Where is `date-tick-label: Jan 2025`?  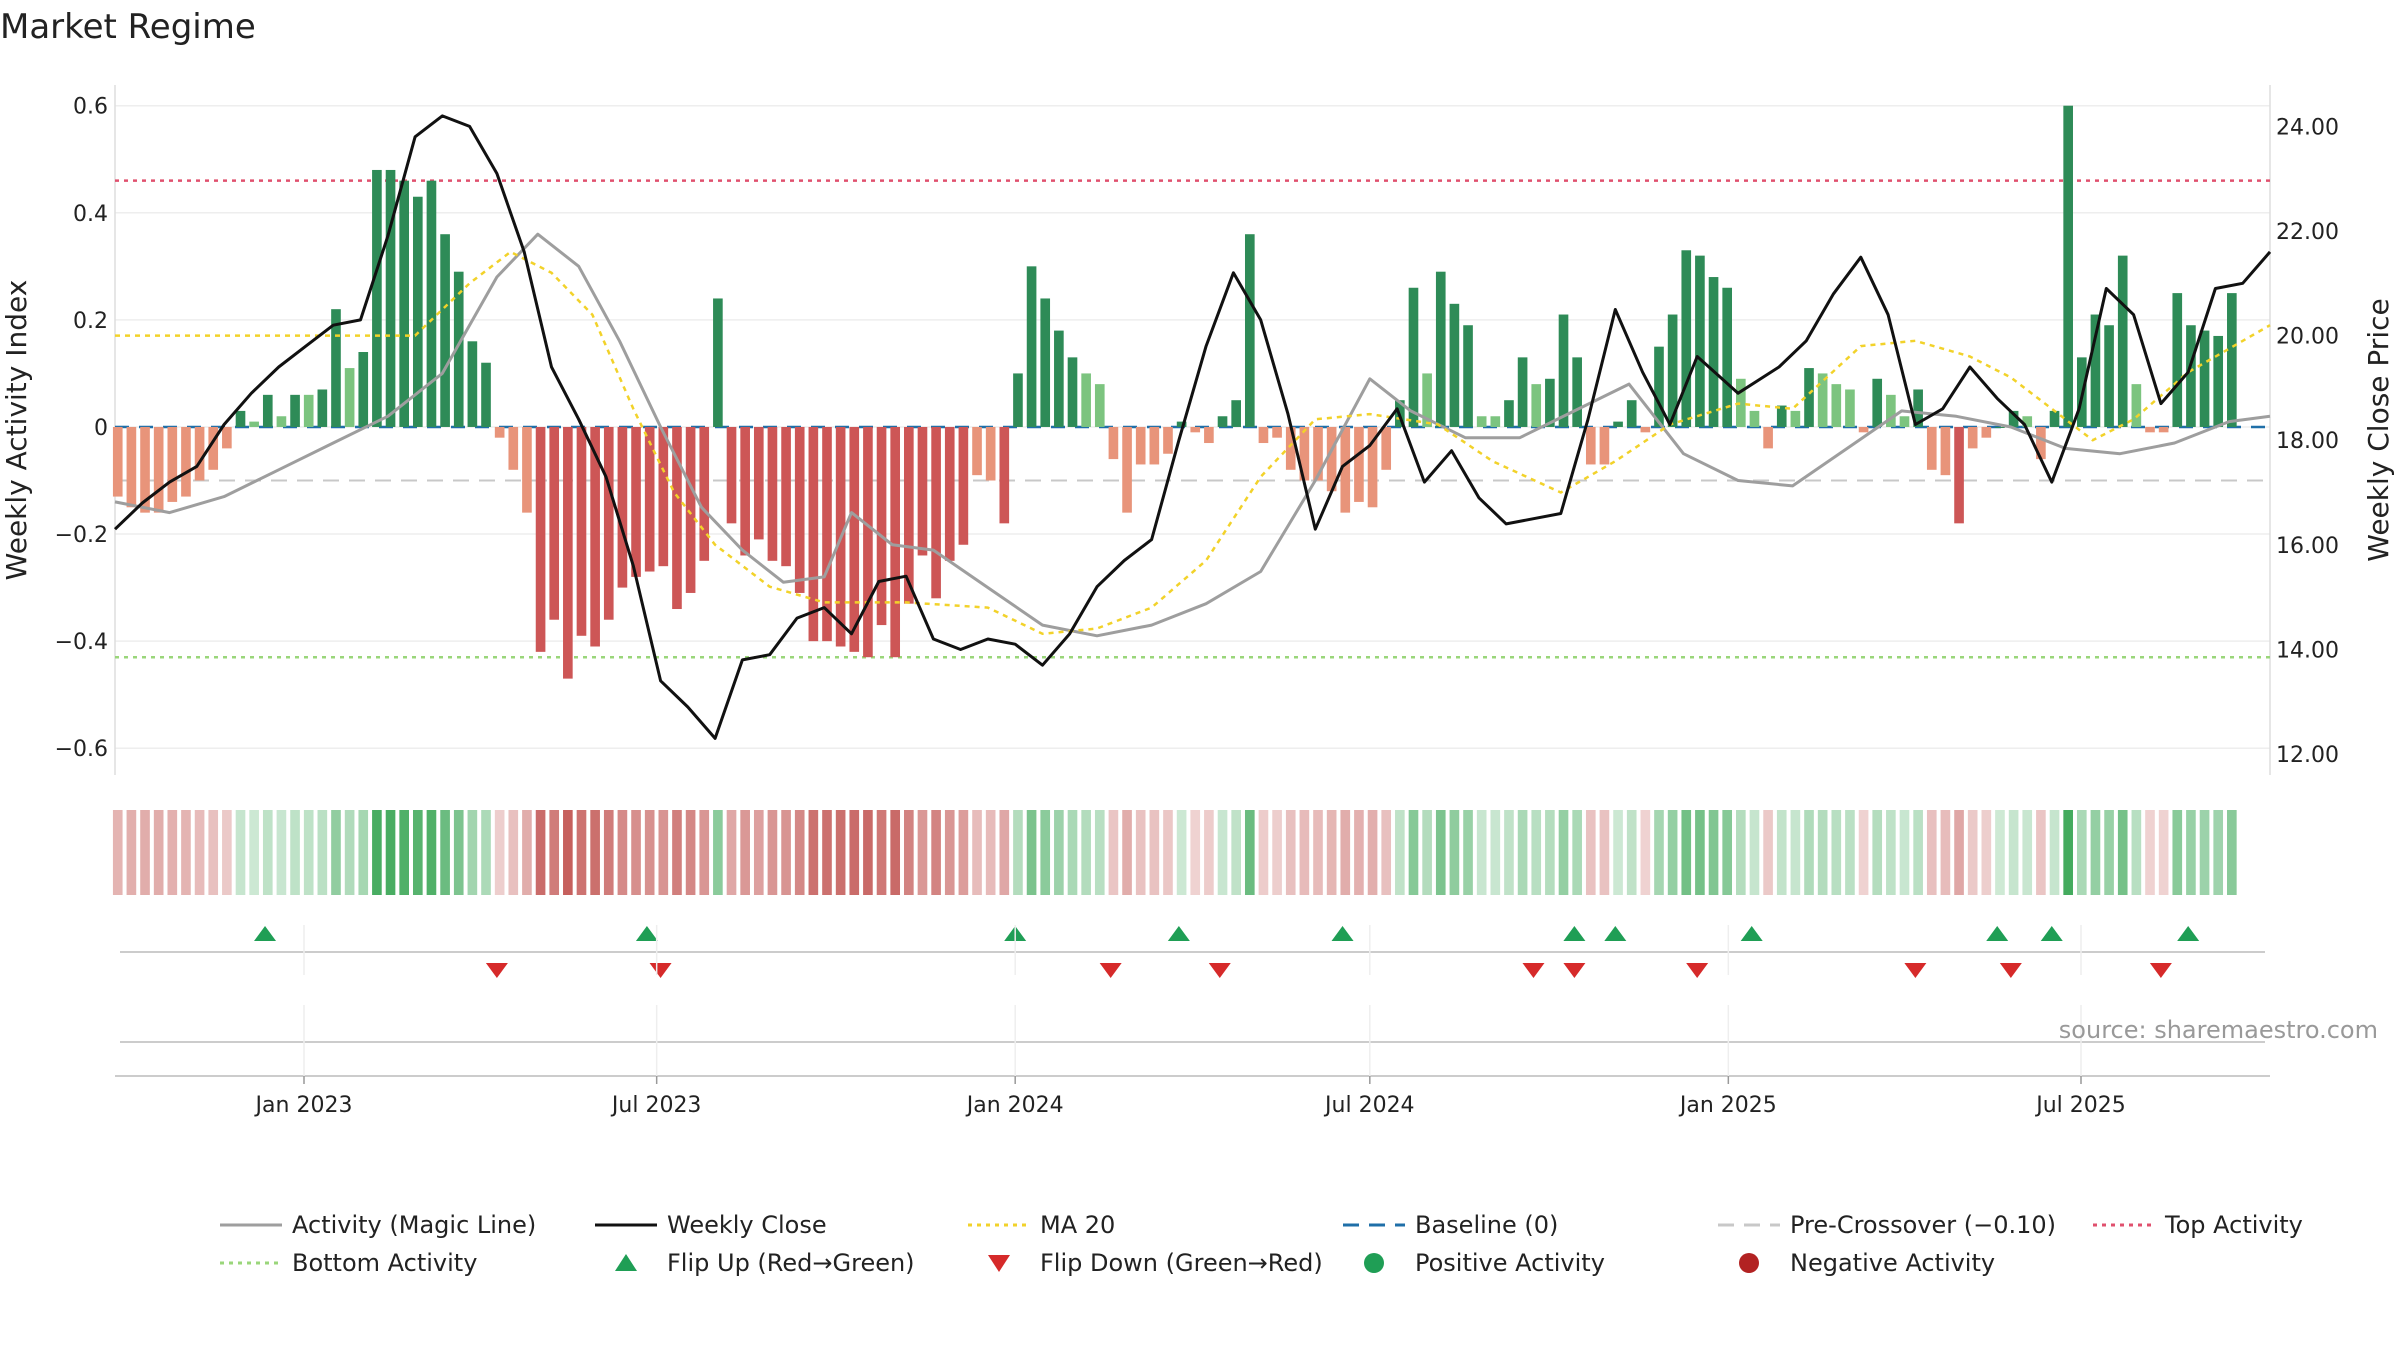
date-tick-label: Jan 2025 is located at coordinates (1727, 1105).